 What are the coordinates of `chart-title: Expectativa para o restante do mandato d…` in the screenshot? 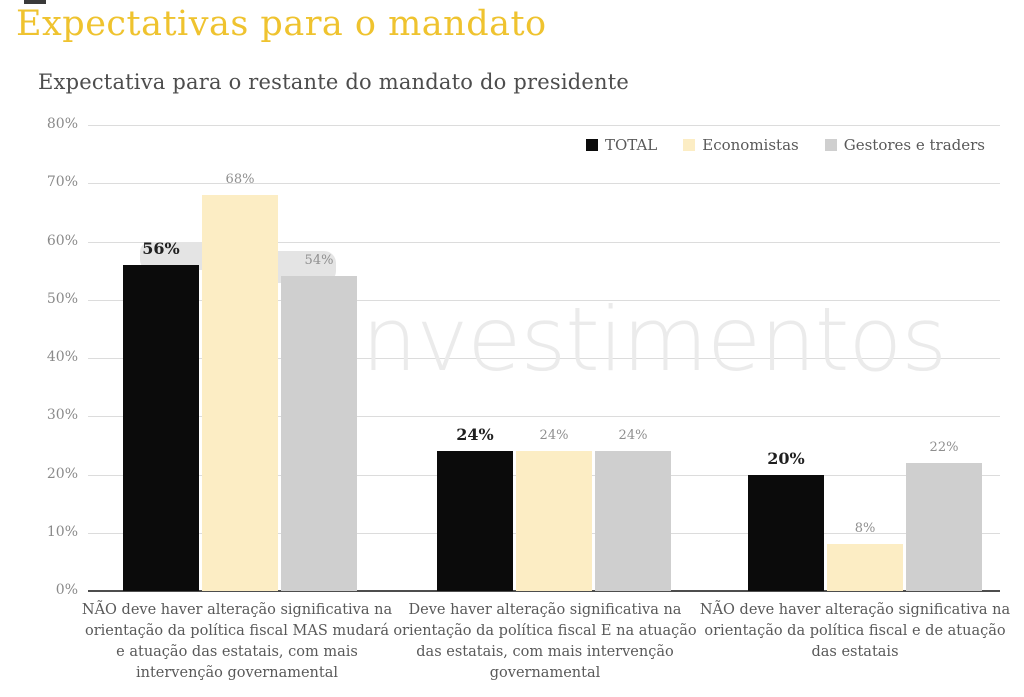 It's located at (334, 82).